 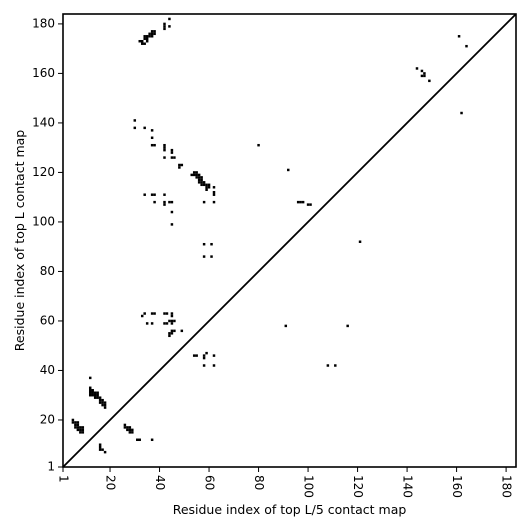 I want to click on y-tick-label: 60, so click(x=47, y=320).